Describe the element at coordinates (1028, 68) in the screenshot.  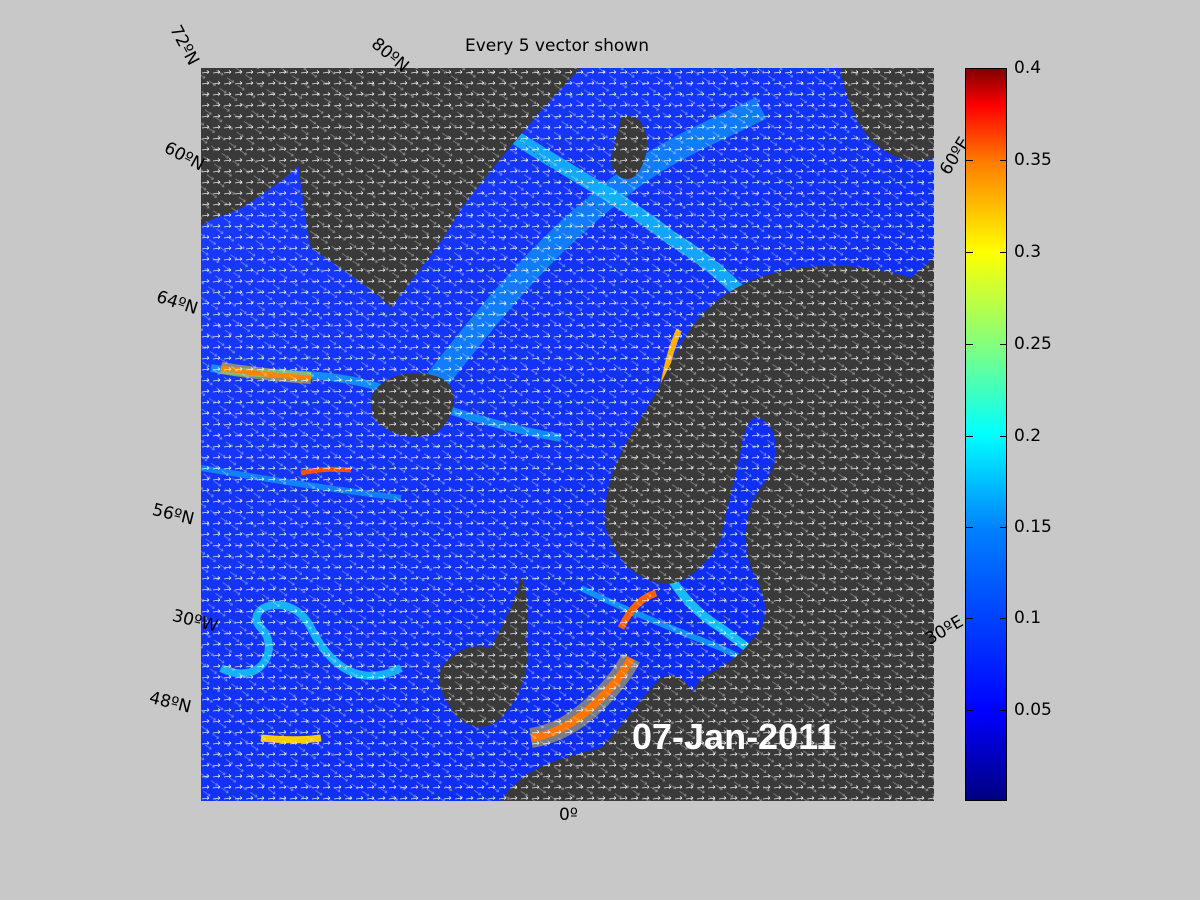
I see `colorbar-label: 0.4` at that location.